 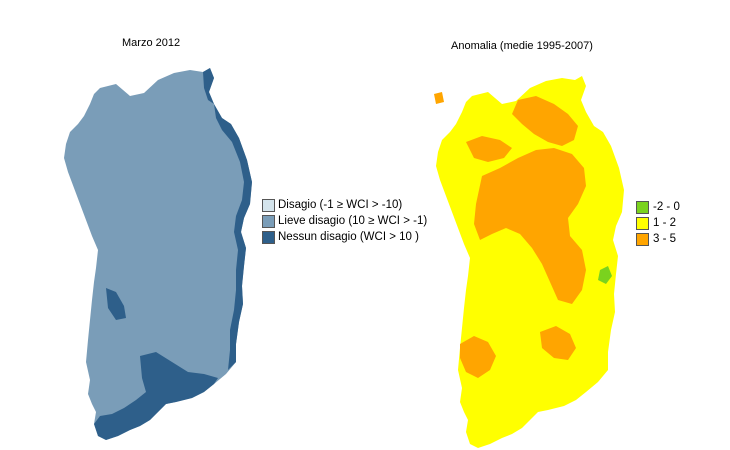 What do you see at coordinates (666, 207) in the screenshot?
I see `legend-label: -2 - 0` at bounding box center [666, 207].